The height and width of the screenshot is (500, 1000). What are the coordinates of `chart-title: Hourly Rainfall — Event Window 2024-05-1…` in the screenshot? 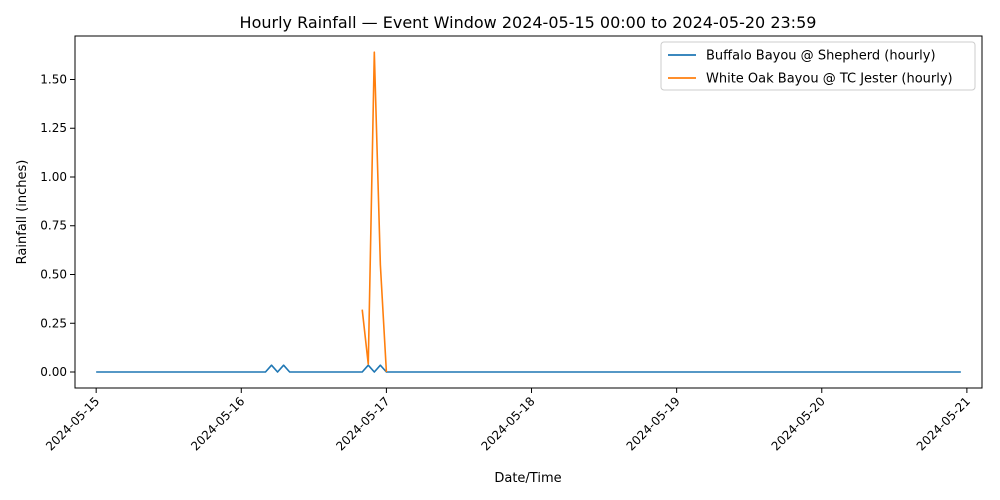 It's located at (528, 22).